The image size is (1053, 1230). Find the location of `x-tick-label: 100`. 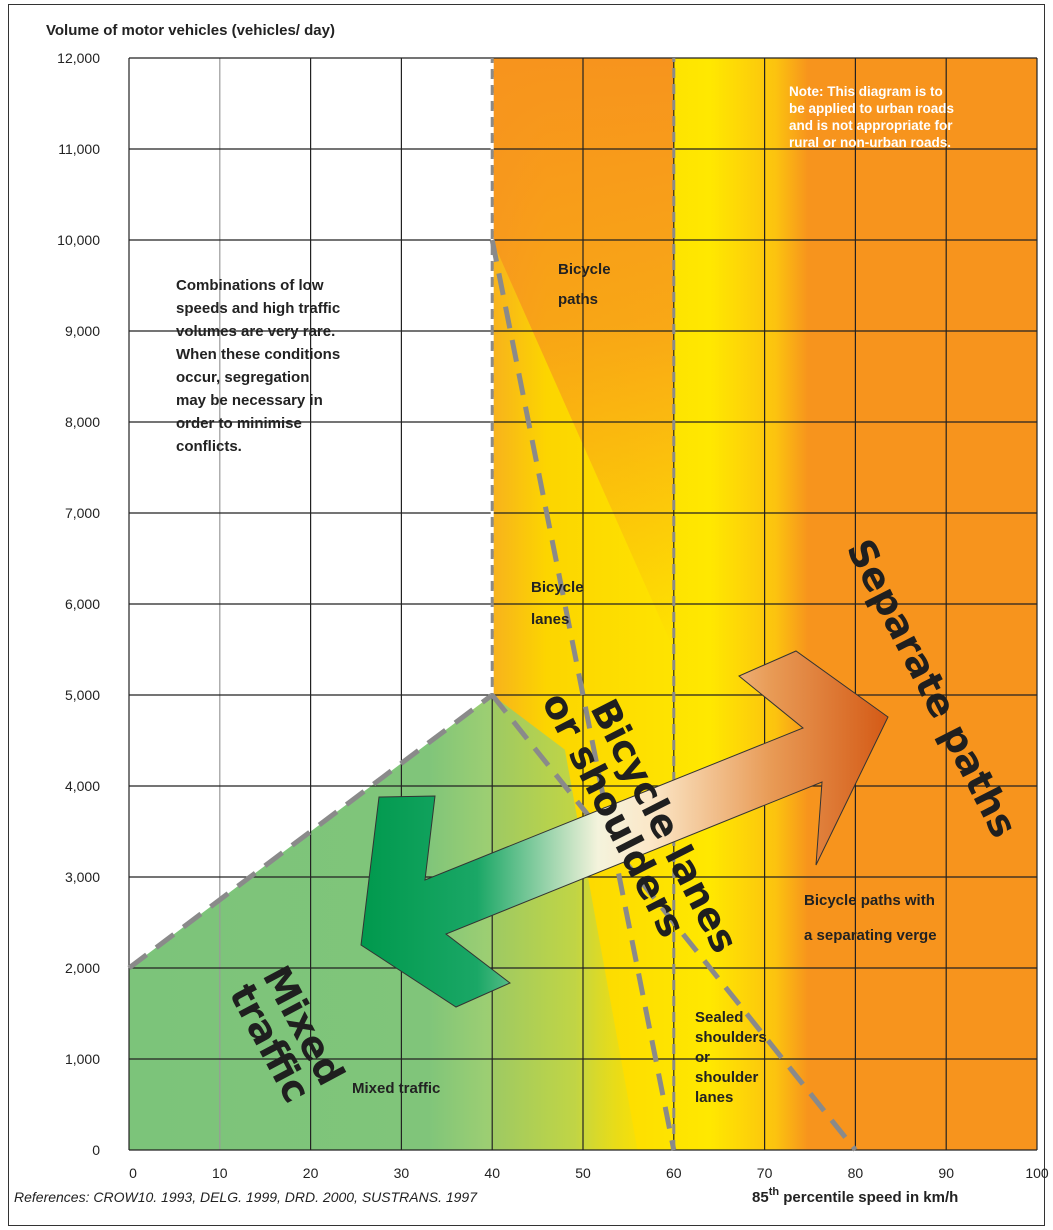

x-tick-label: 100 is located at coordinates (1037, 1173).